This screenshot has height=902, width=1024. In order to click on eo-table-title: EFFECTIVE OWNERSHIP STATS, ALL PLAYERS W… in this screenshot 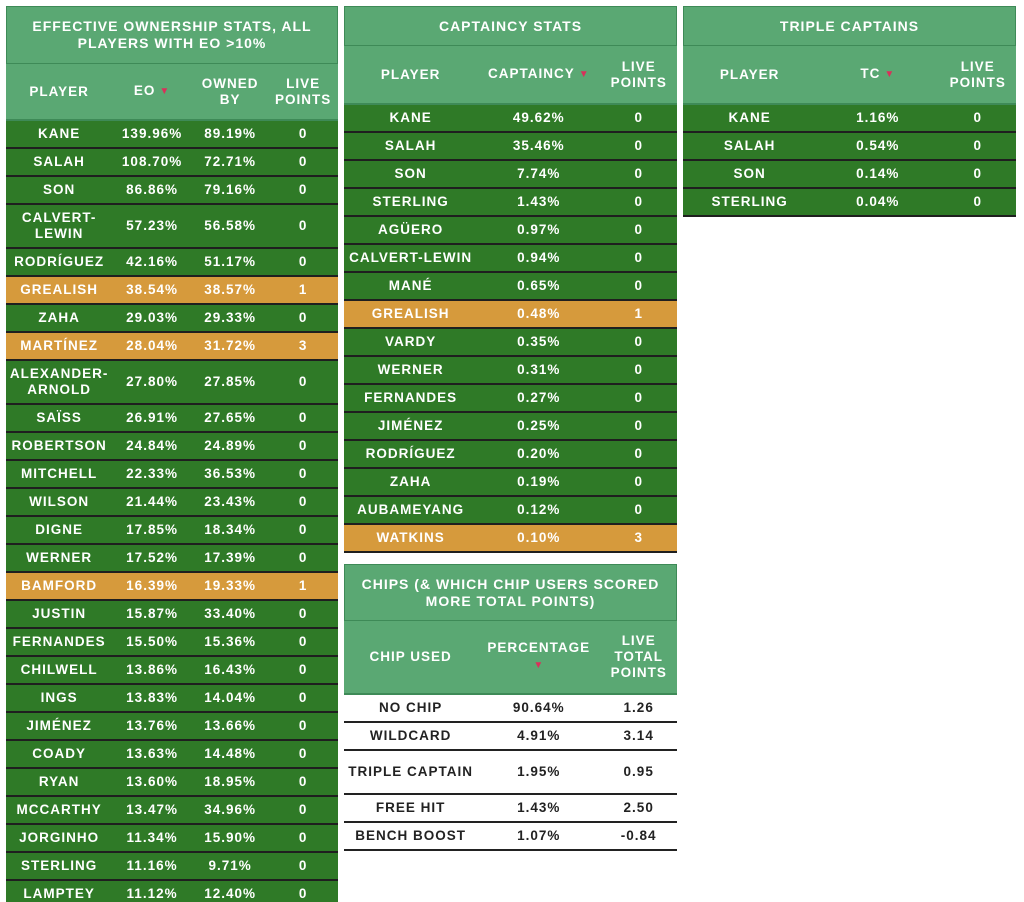, I will do `click(172, 35)`.